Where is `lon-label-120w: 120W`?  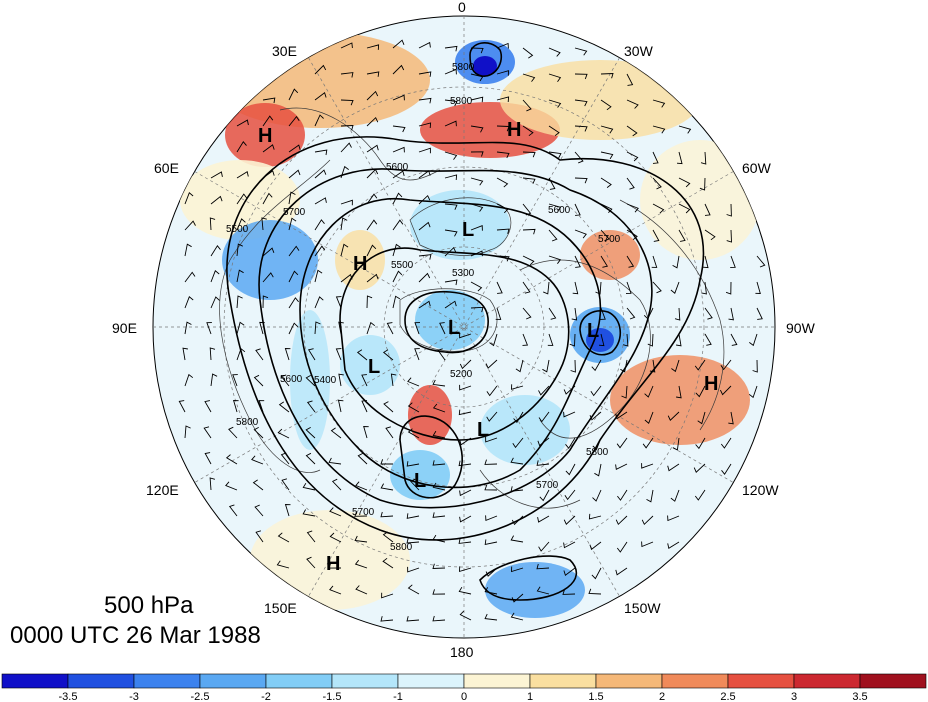 lon-label-120w: 120W is located at coordinates (760, 490).